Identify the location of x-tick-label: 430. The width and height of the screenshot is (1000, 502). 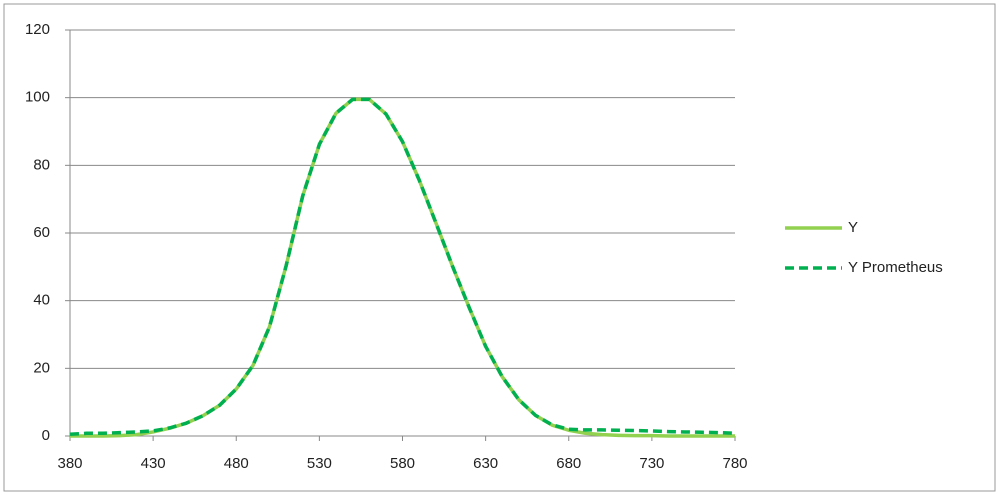
(153, 463).